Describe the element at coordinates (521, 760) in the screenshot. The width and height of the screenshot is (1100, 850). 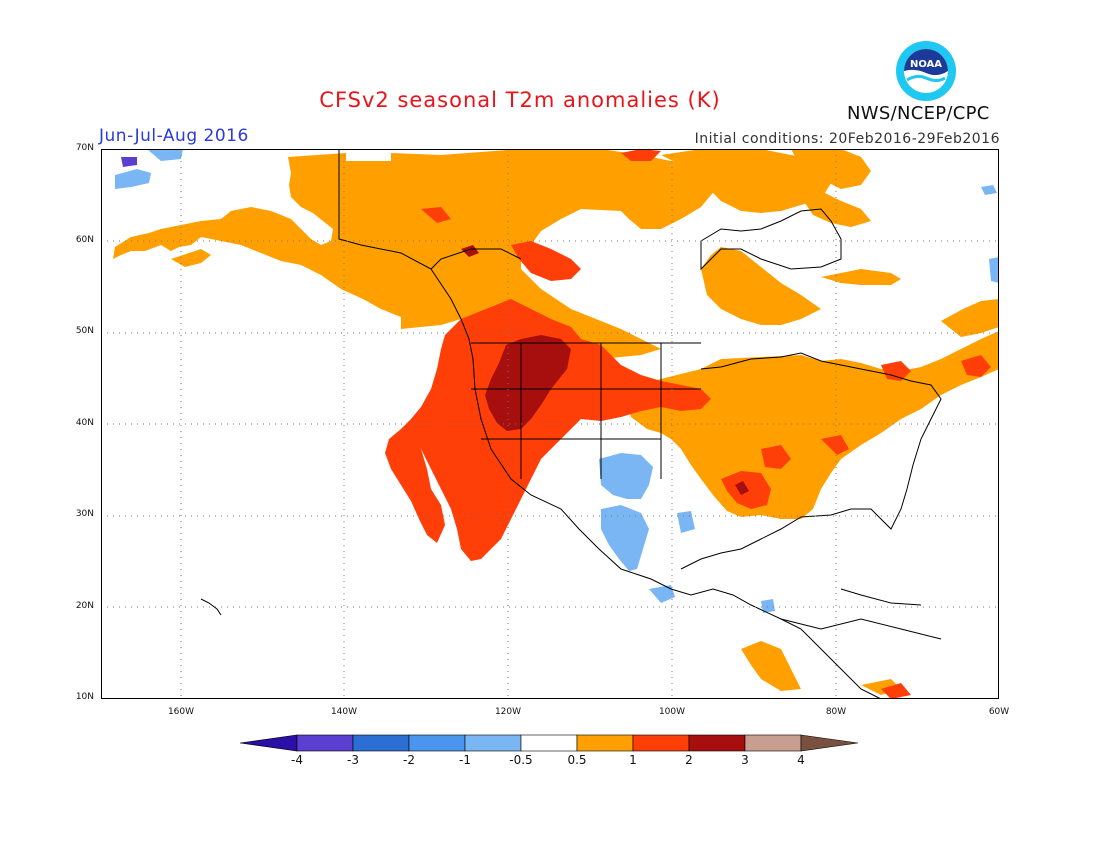
I see `colorbar-label: -0.5` at that location.